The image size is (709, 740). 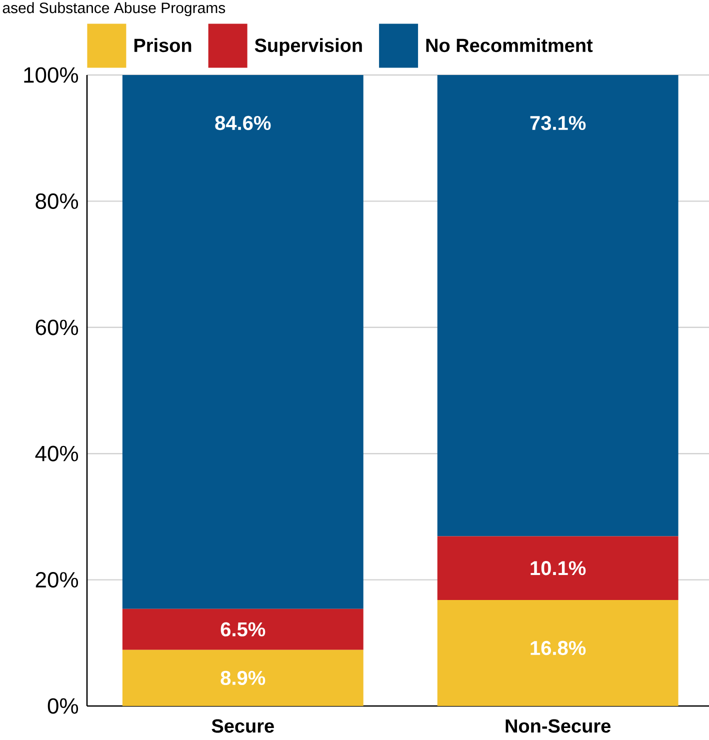 I want to click on data-label: 73.1%, so click(x=558, y=123).